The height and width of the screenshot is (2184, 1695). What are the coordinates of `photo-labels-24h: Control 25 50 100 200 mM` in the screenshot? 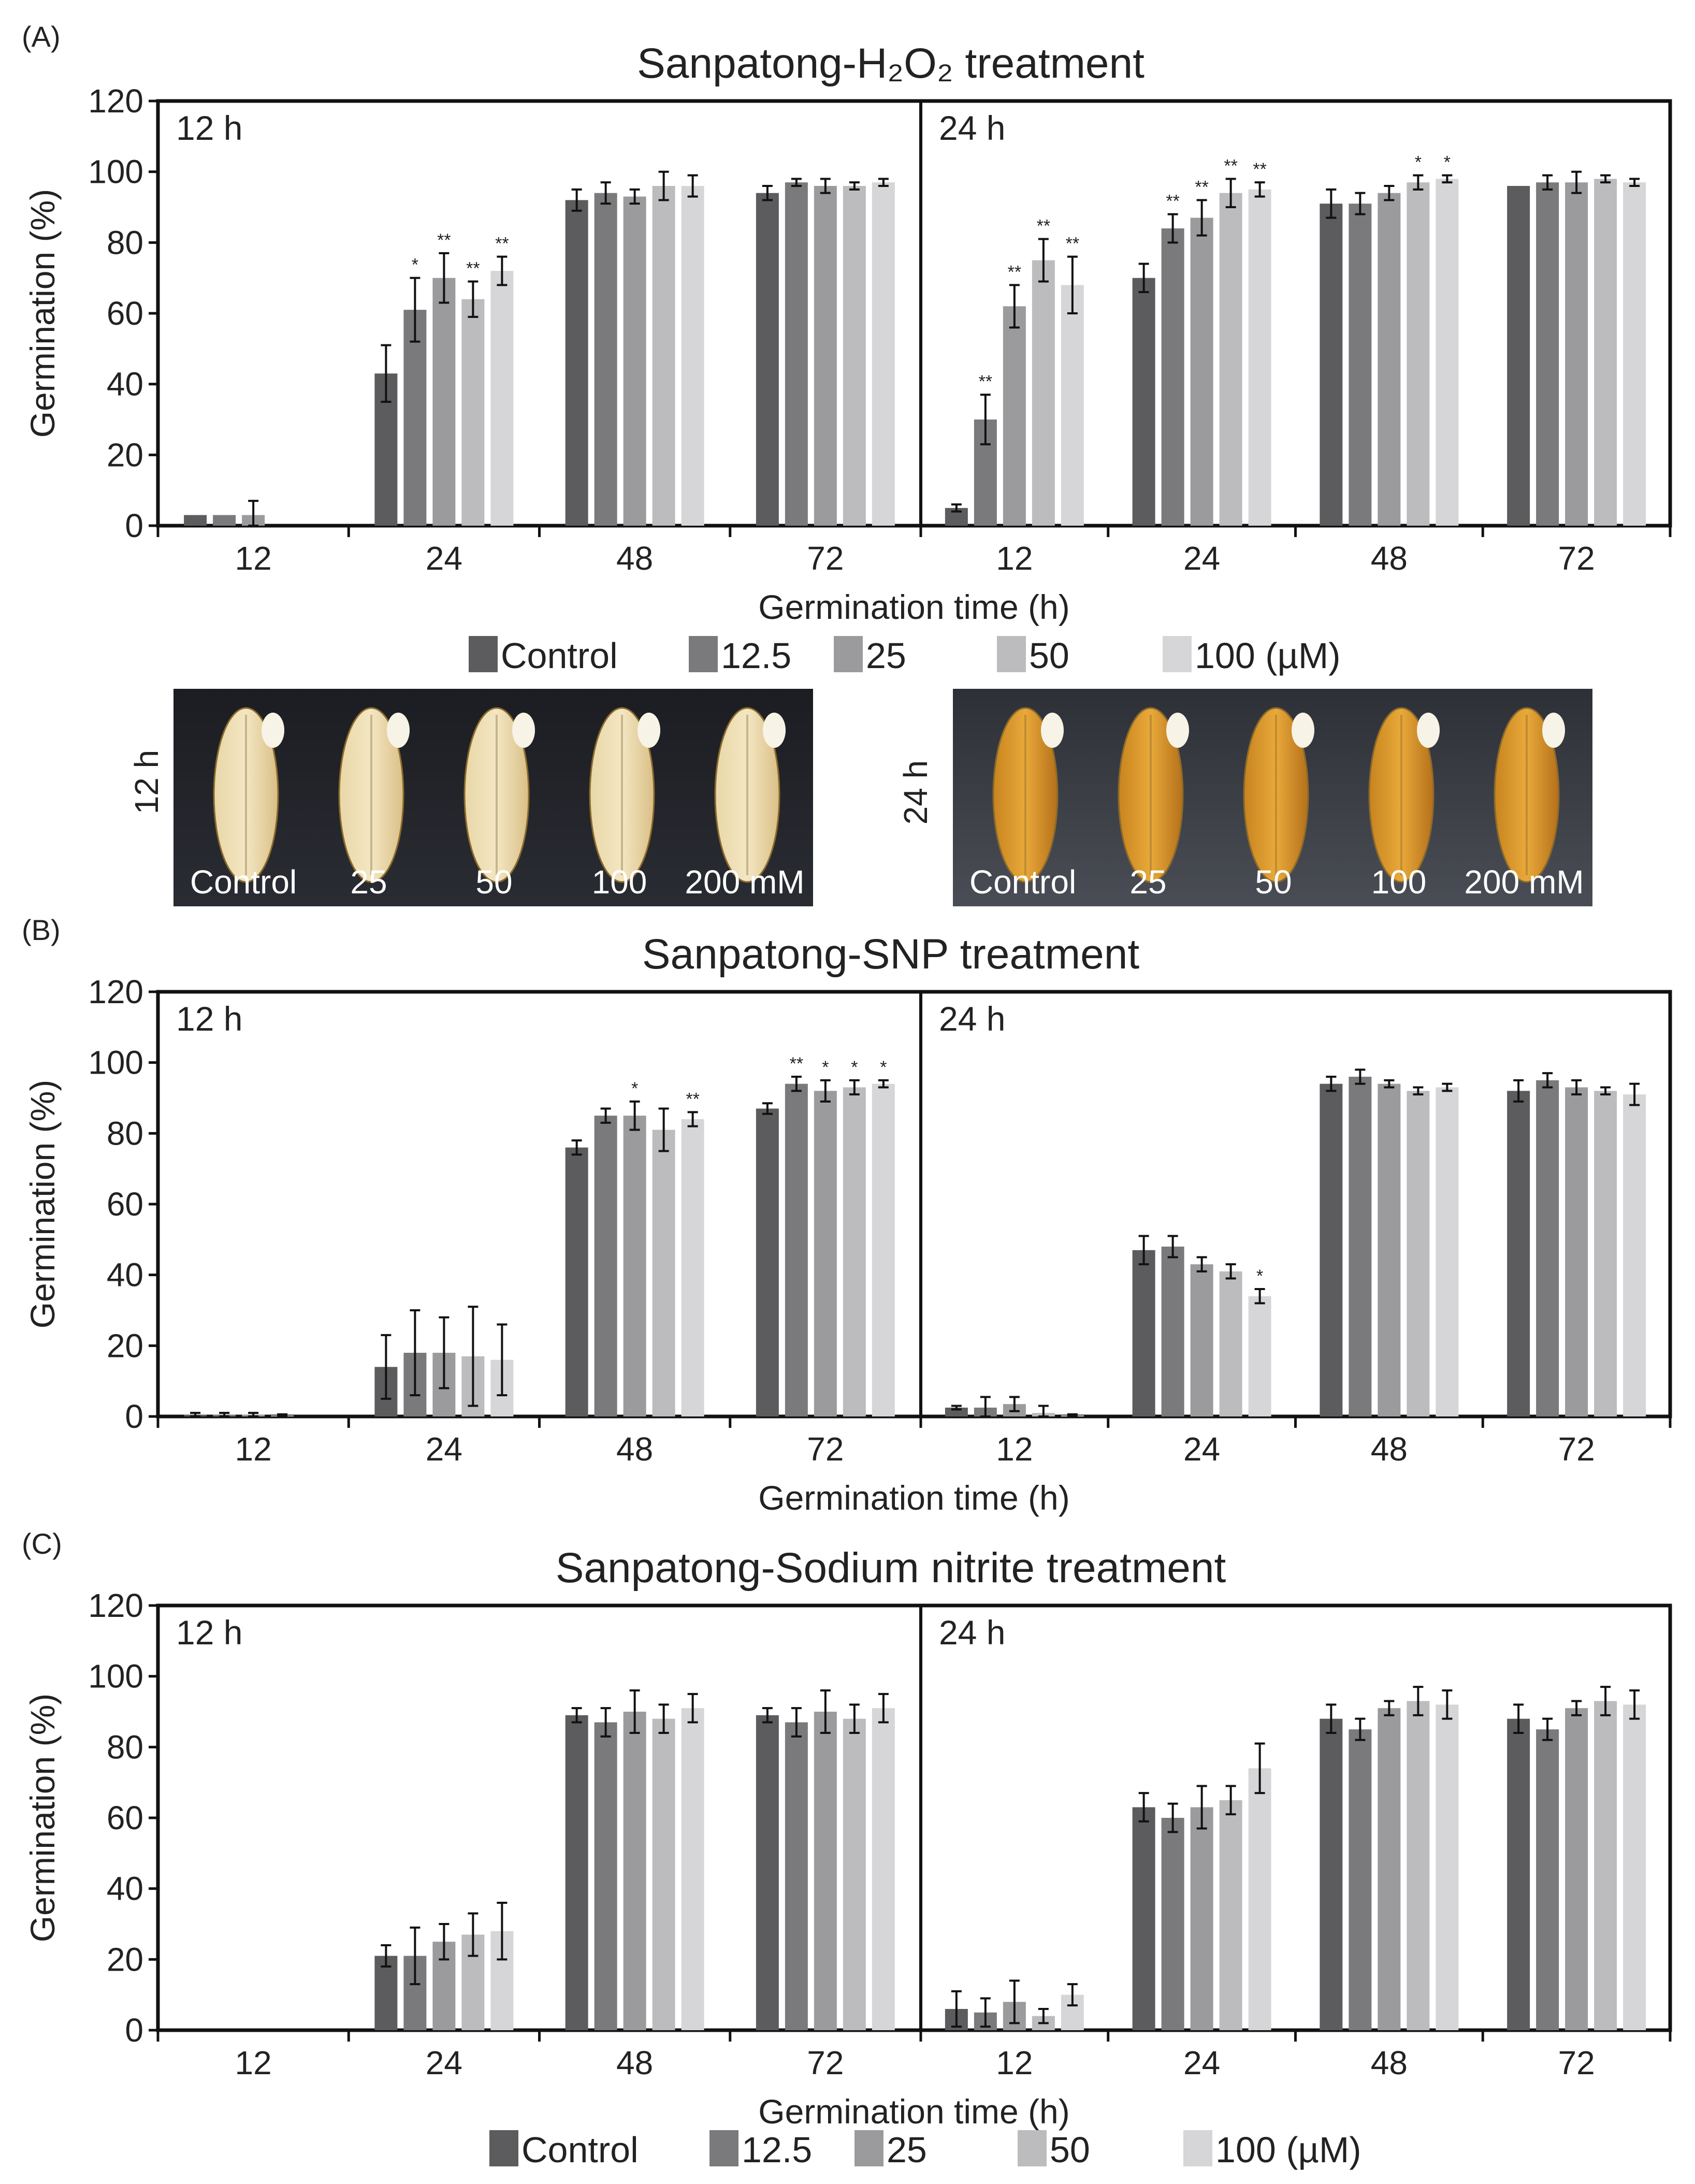 It's located at (1276, 882).